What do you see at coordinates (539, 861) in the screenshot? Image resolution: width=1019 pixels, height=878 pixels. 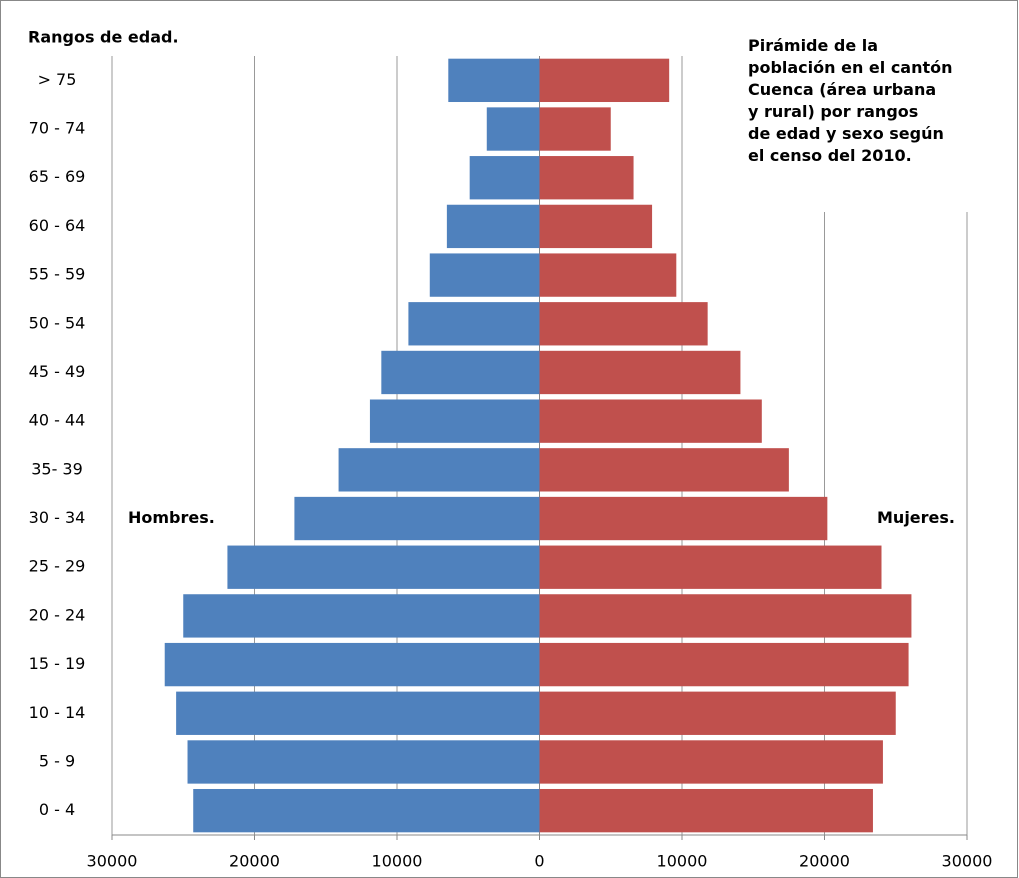 I see `x-tick-label: 0` at bounding box center [539, 861].